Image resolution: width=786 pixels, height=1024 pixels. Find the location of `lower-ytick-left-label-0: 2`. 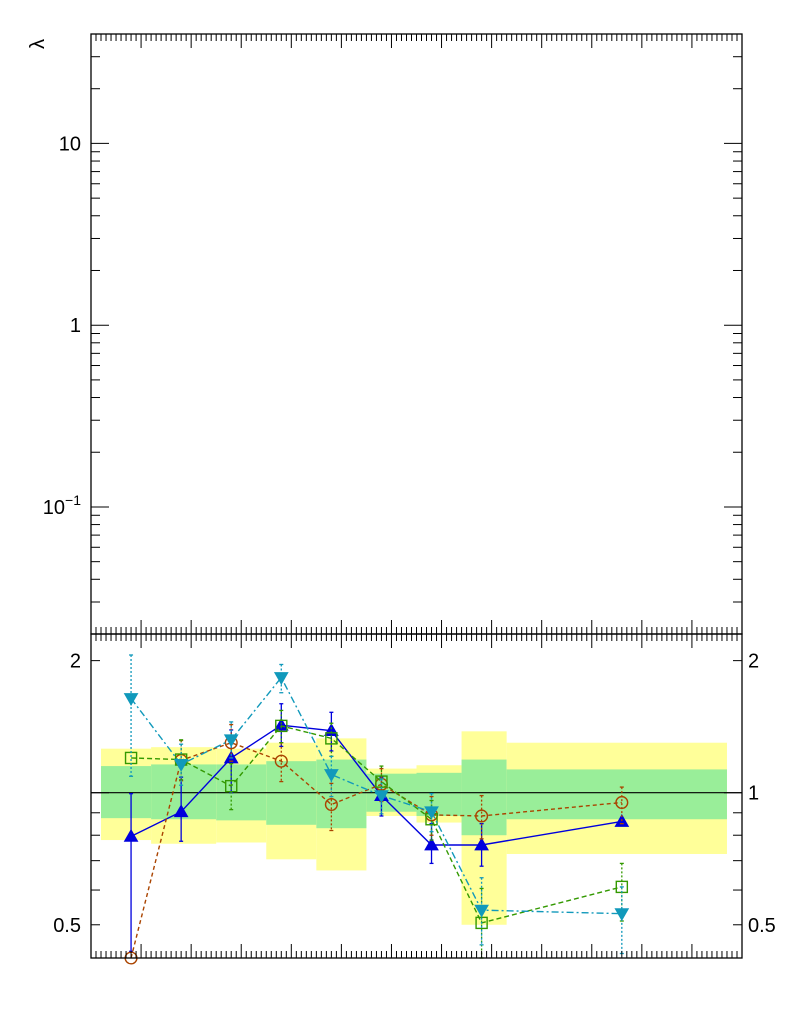

lower-ytick-left-label-0: 2 is located at coordinates (75, 662).